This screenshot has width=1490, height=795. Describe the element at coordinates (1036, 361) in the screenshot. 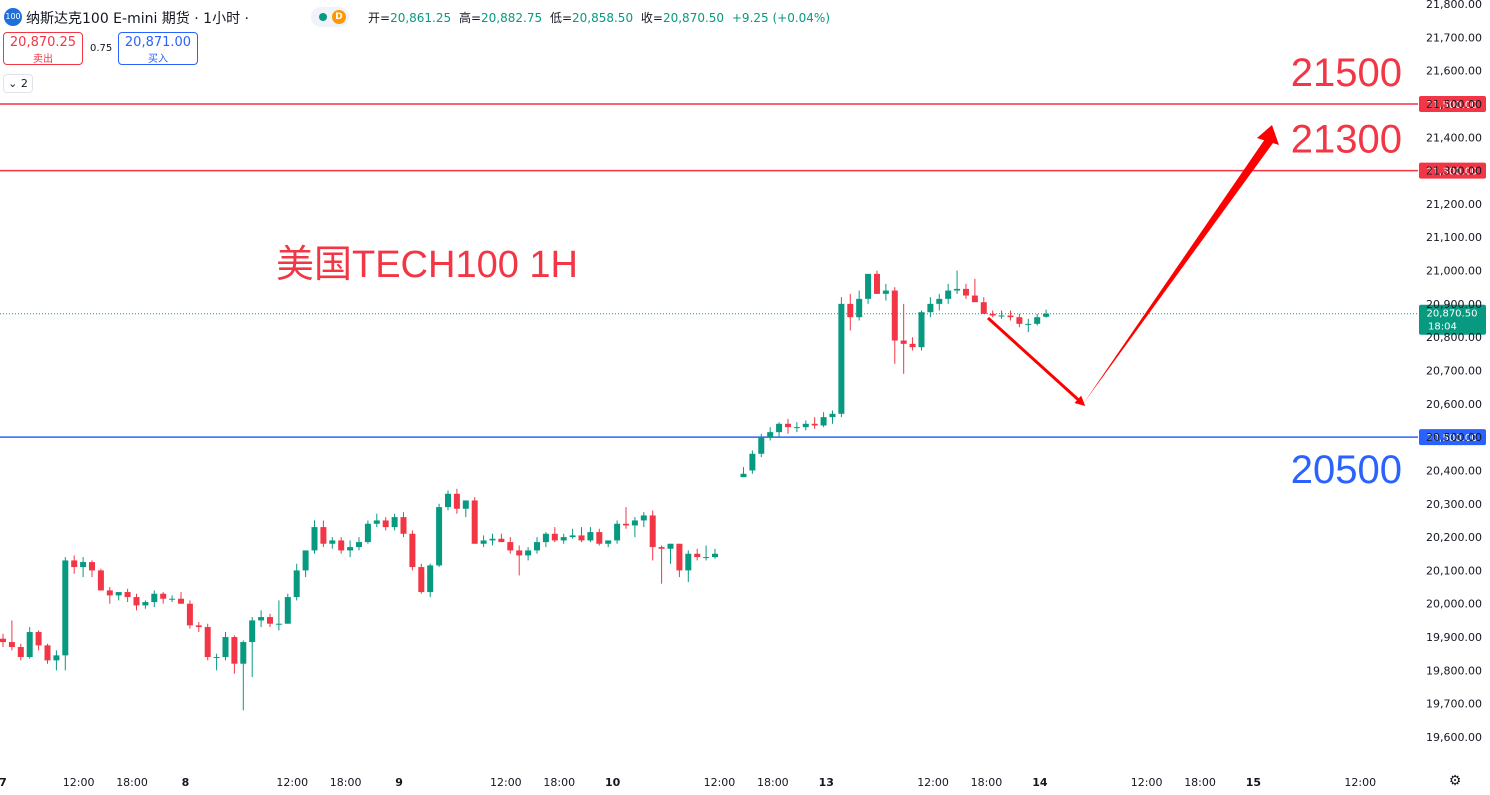

I see `forecast-arrow-down` at that location.